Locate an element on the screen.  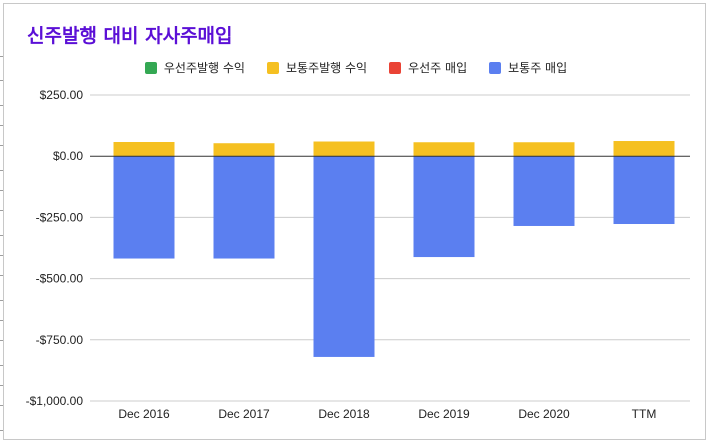
y-tick-label: -$250.00 is located at coordinates (60, 217).